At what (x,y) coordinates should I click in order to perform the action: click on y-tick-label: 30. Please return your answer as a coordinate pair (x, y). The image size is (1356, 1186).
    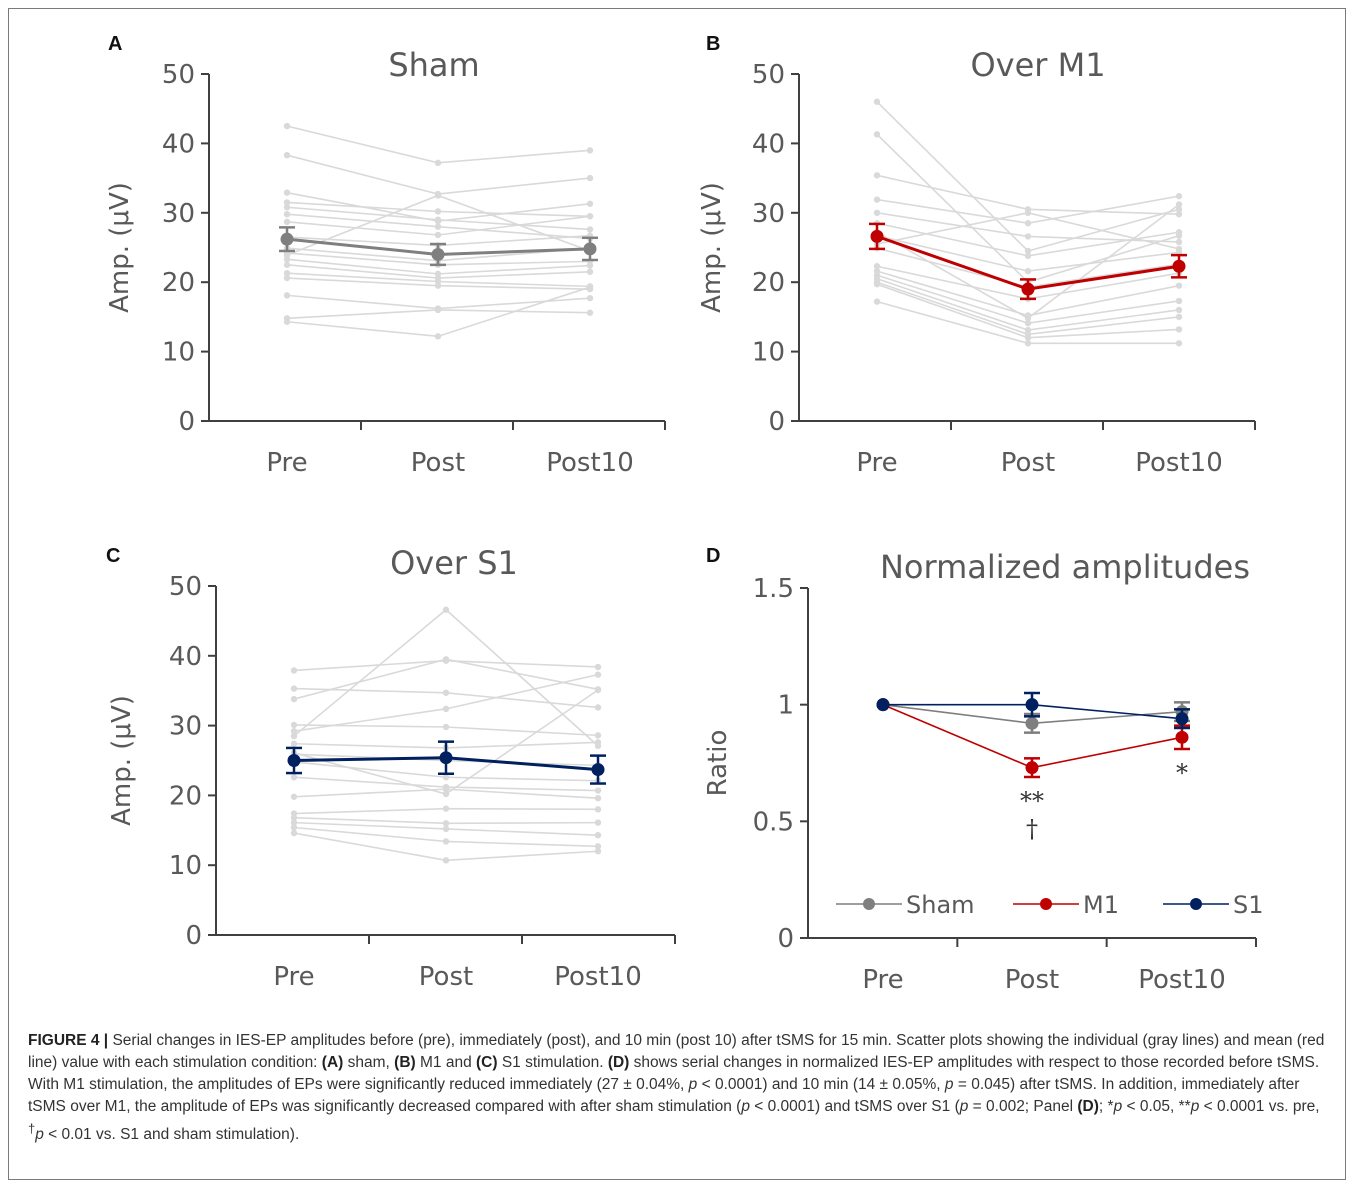
    Looking at the image, I should click on (178, 214).